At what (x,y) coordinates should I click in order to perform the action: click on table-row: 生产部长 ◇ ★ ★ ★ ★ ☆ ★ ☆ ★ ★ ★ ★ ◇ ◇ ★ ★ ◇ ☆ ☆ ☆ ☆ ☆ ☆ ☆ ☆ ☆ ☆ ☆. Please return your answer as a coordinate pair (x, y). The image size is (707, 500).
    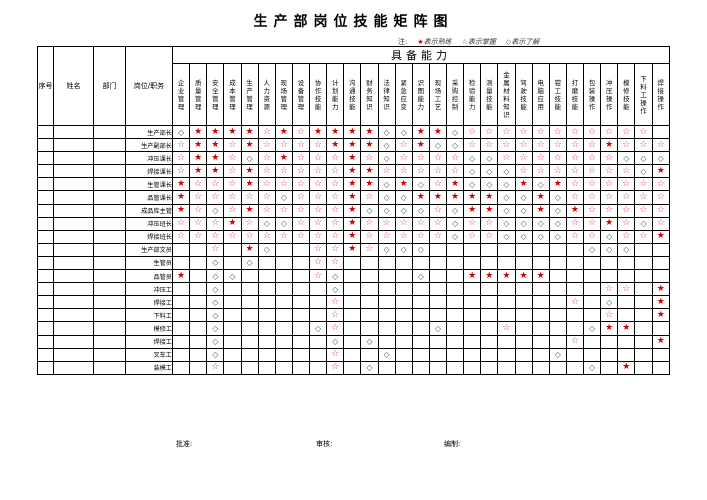
    Looking at the image, I should click on (353, 132).